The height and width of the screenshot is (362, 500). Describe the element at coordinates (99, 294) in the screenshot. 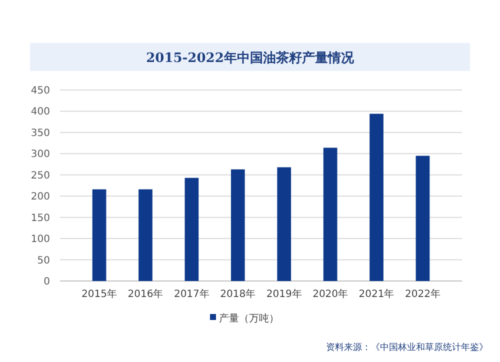

I see `x-tick-label: 2015年` at that location.